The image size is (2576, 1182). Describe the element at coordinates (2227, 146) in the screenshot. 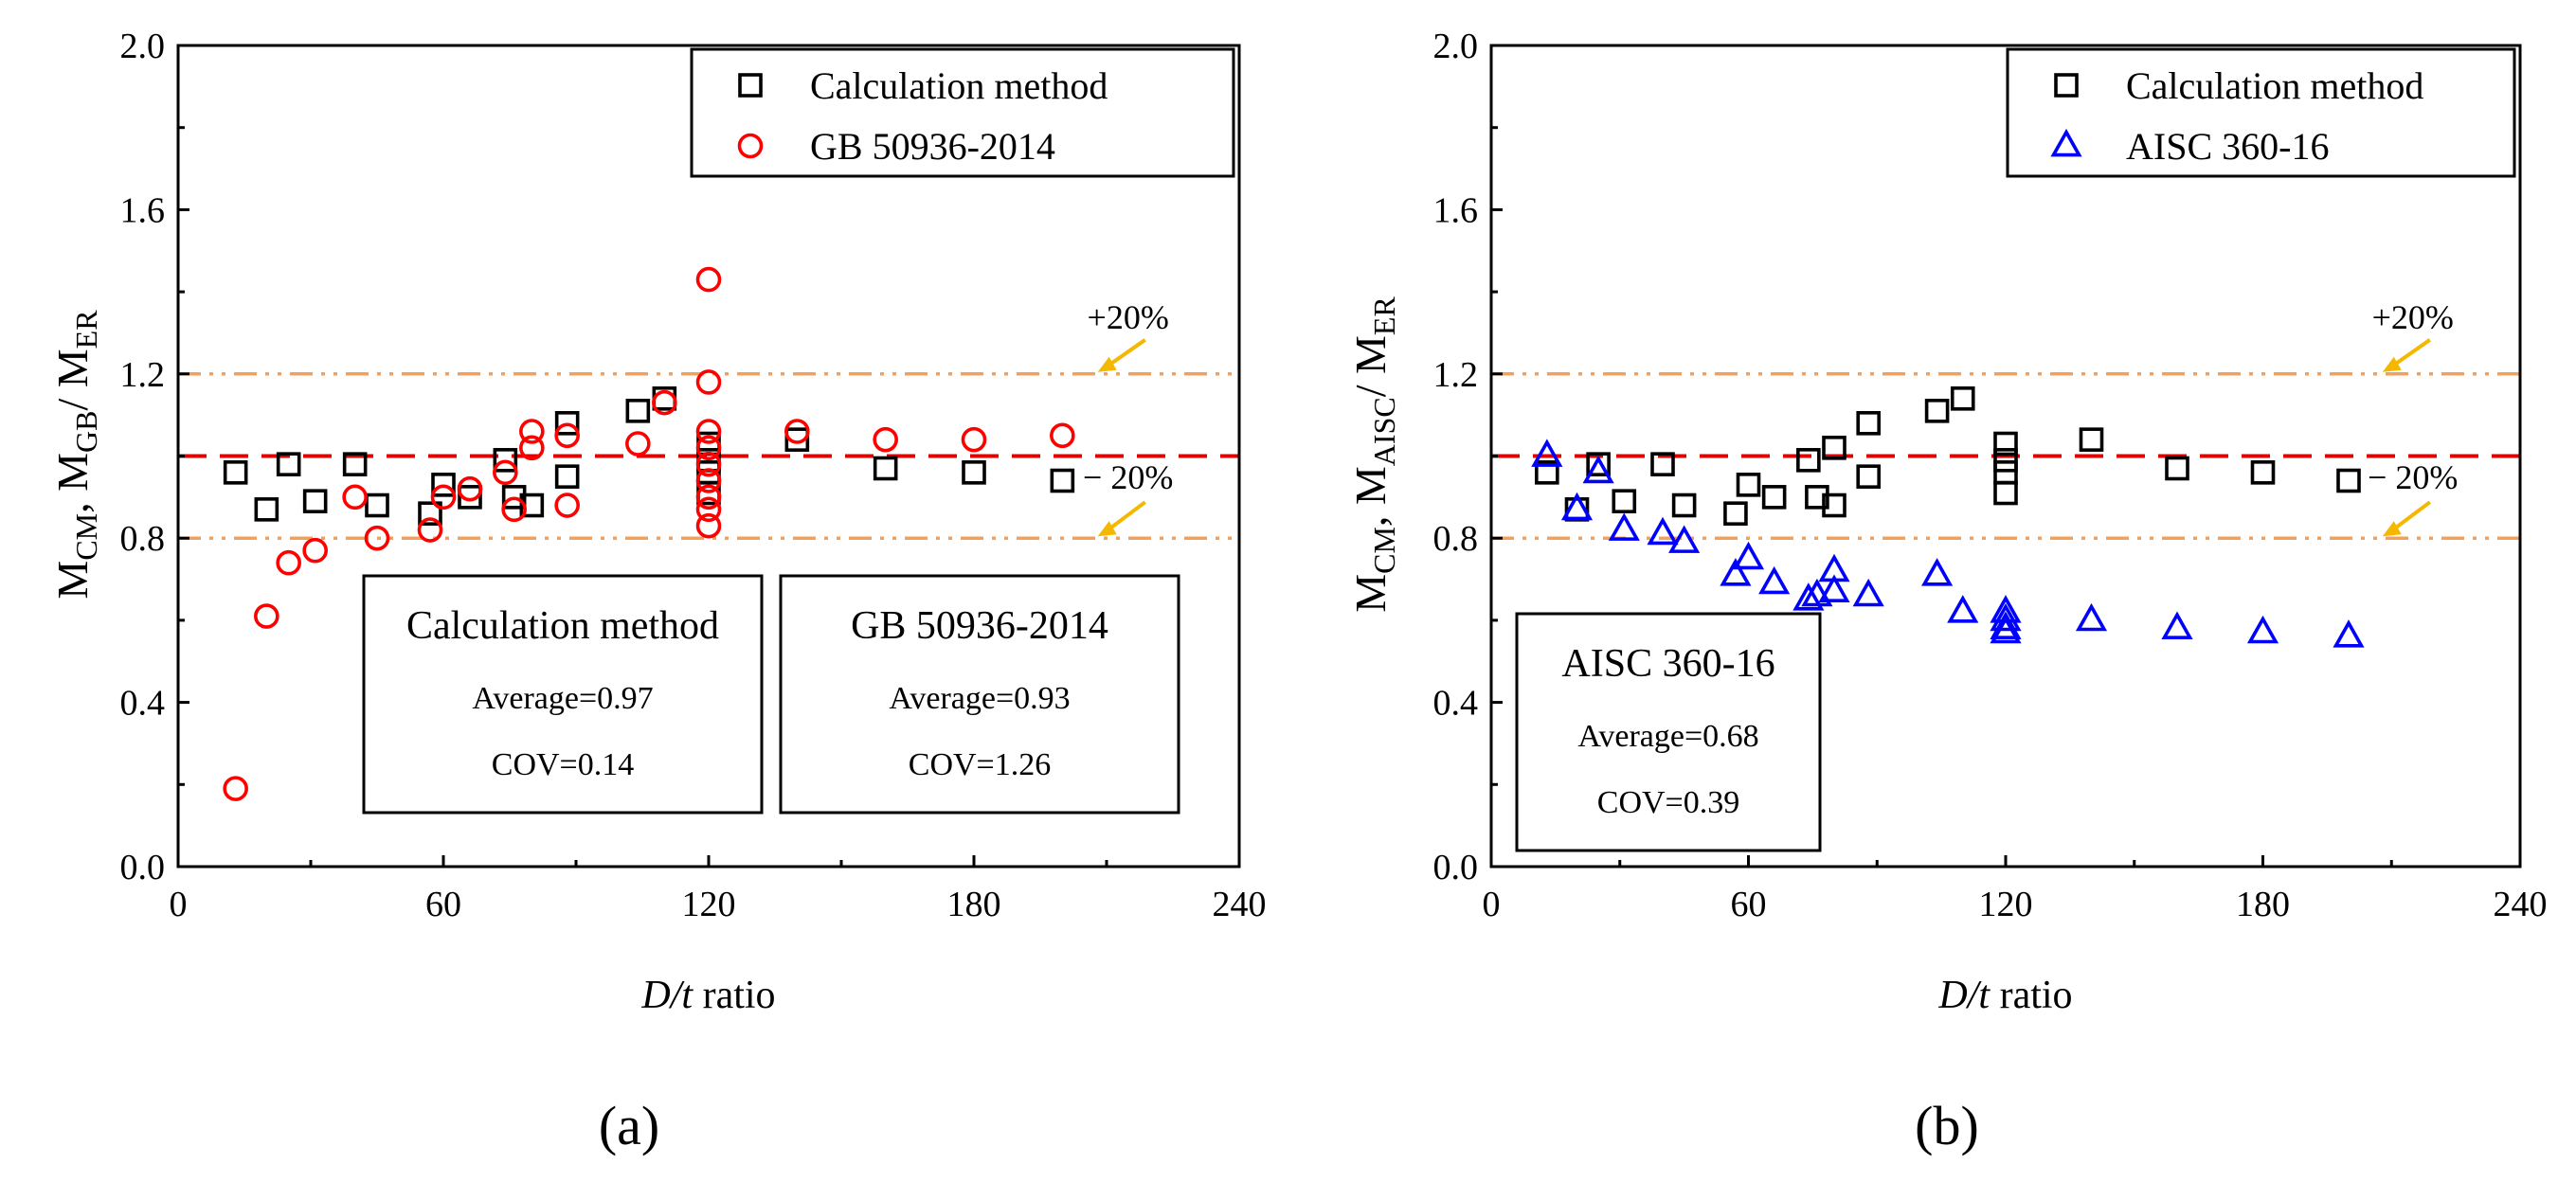

I see `legend-entry: AISC 360-16` at that location.